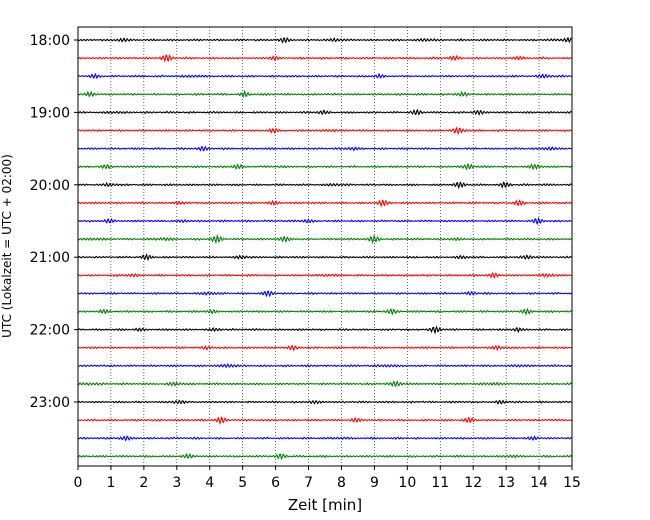 This screenshot has width=650, height=520. Describe the element at coordinates (308, 483) in the screenshot. I see `x-tick-label: 7` at that location.